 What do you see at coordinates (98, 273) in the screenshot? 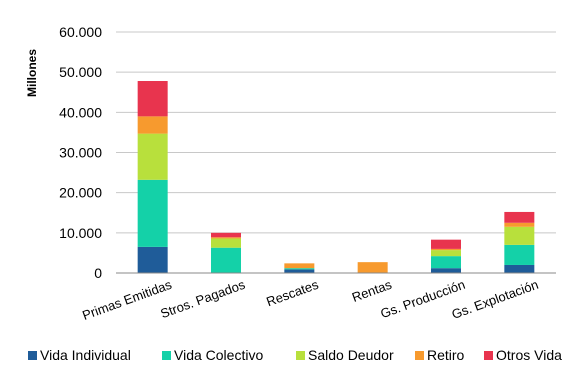
I see `y-tick-label: 0` at bounding box center [98, 273].